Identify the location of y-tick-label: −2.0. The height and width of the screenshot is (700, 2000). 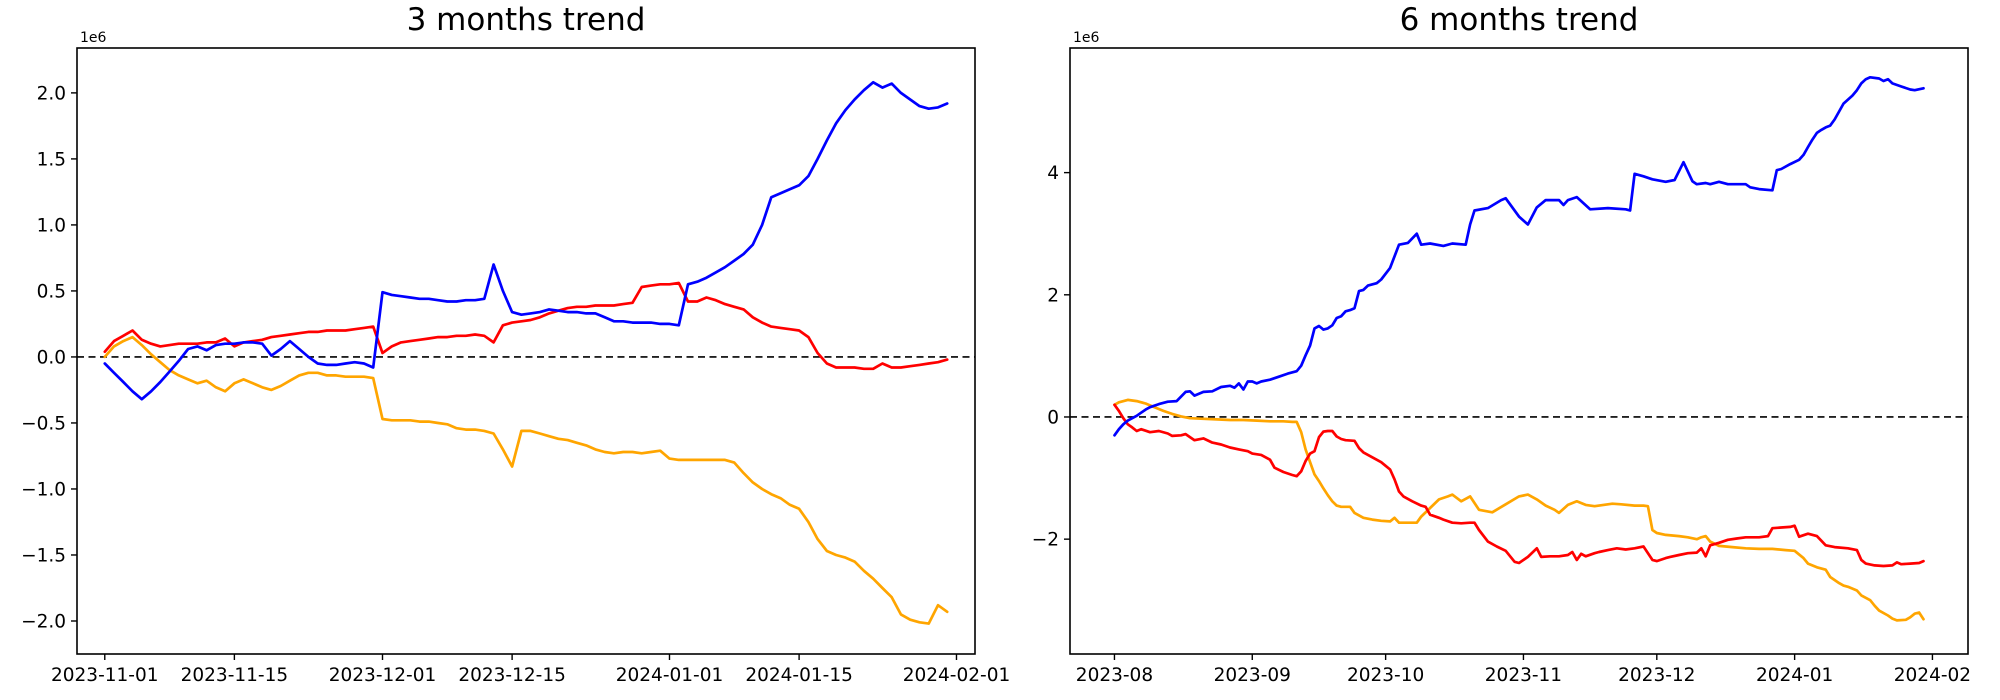
(43, 621).